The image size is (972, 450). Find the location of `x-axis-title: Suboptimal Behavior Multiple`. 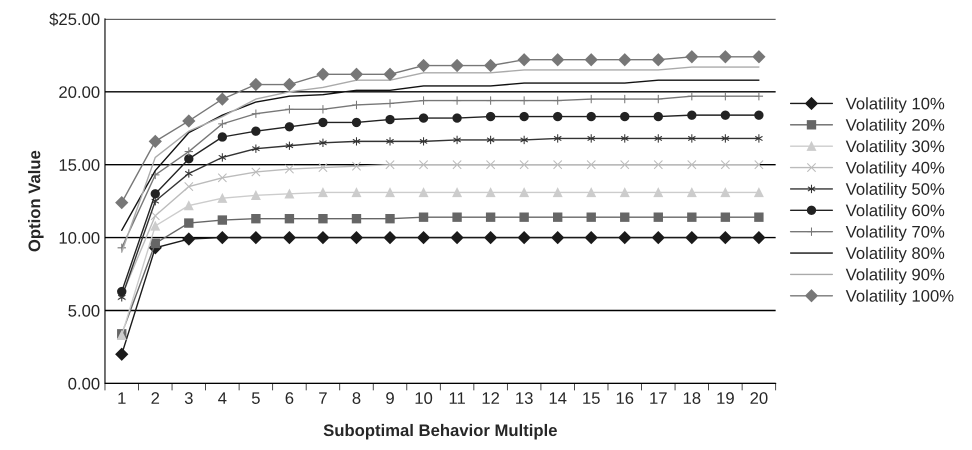

x-axis-title: Suboptimal Behavior Multiple is located at coordinates (440, 432).